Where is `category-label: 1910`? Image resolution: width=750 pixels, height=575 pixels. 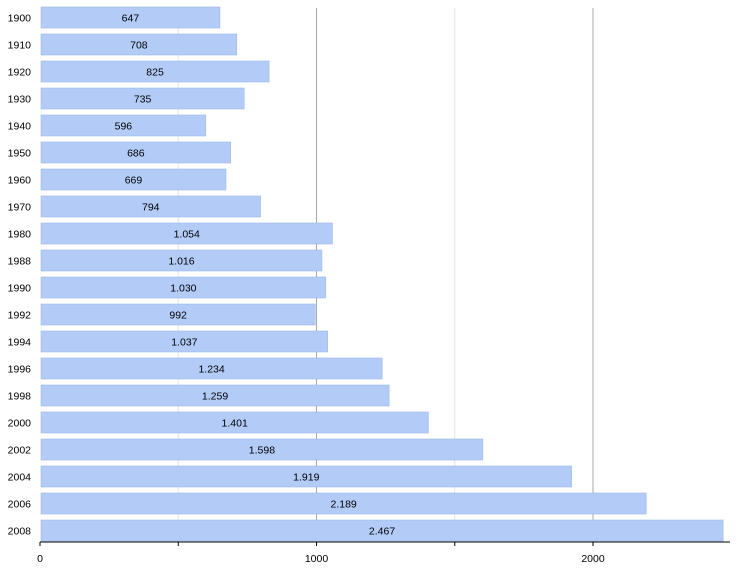
category-label: 1910 is located at coordinates (20, 46).